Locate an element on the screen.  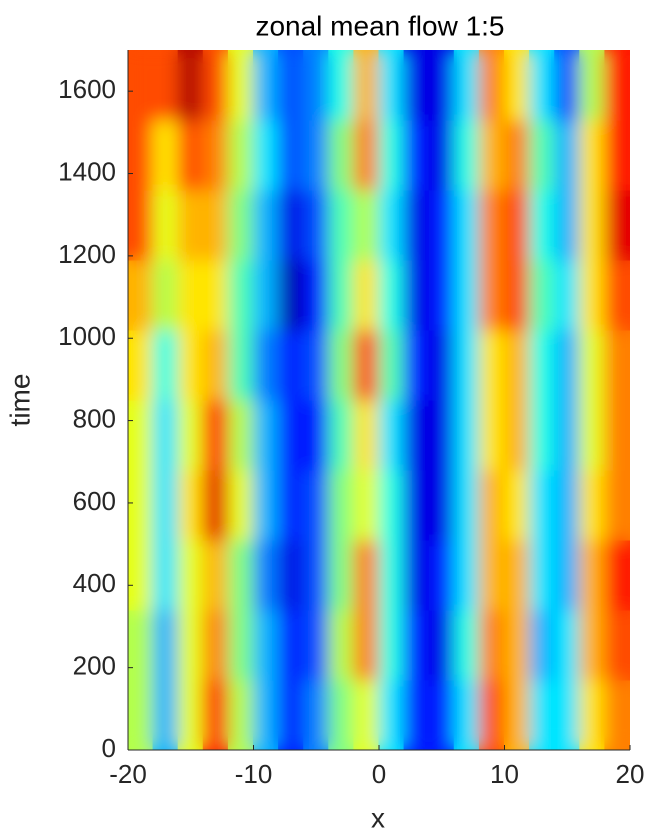
y-tick-label: 400 is located at coordinates (94, 583).